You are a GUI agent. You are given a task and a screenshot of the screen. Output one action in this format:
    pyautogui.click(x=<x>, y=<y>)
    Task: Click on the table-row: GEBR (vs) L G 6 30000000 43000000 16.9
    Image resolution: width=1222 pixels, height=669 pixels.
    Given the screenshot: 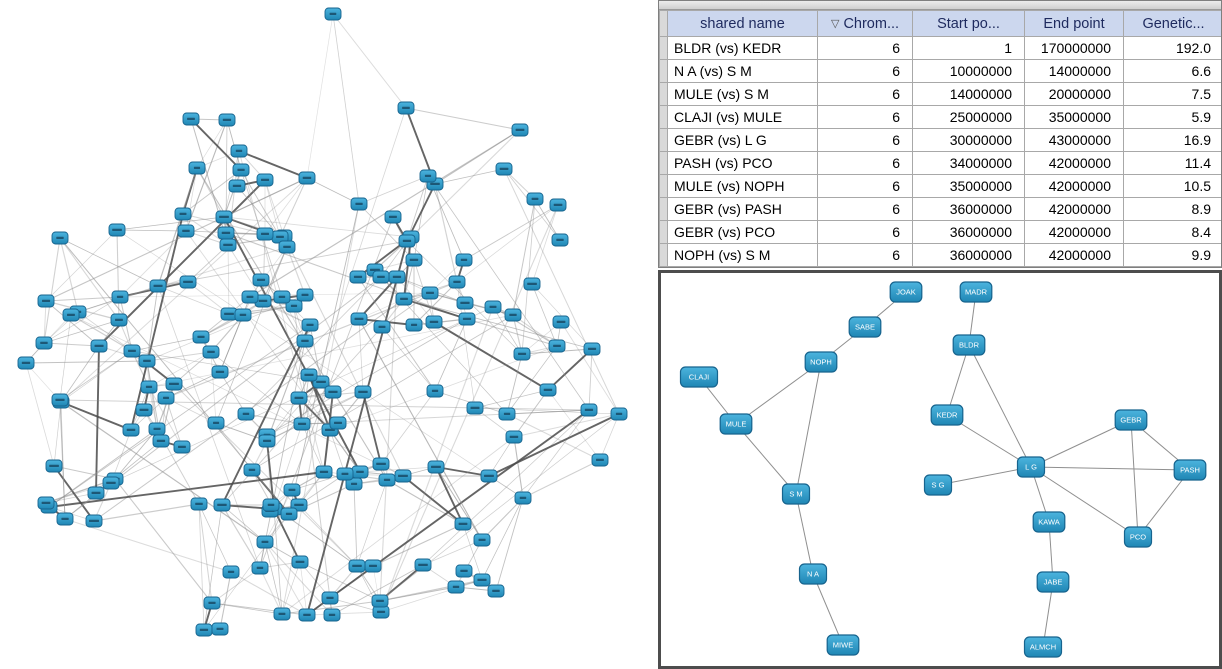 What is the action you would take?
    pyautogui.click(x=940, y=140)
    